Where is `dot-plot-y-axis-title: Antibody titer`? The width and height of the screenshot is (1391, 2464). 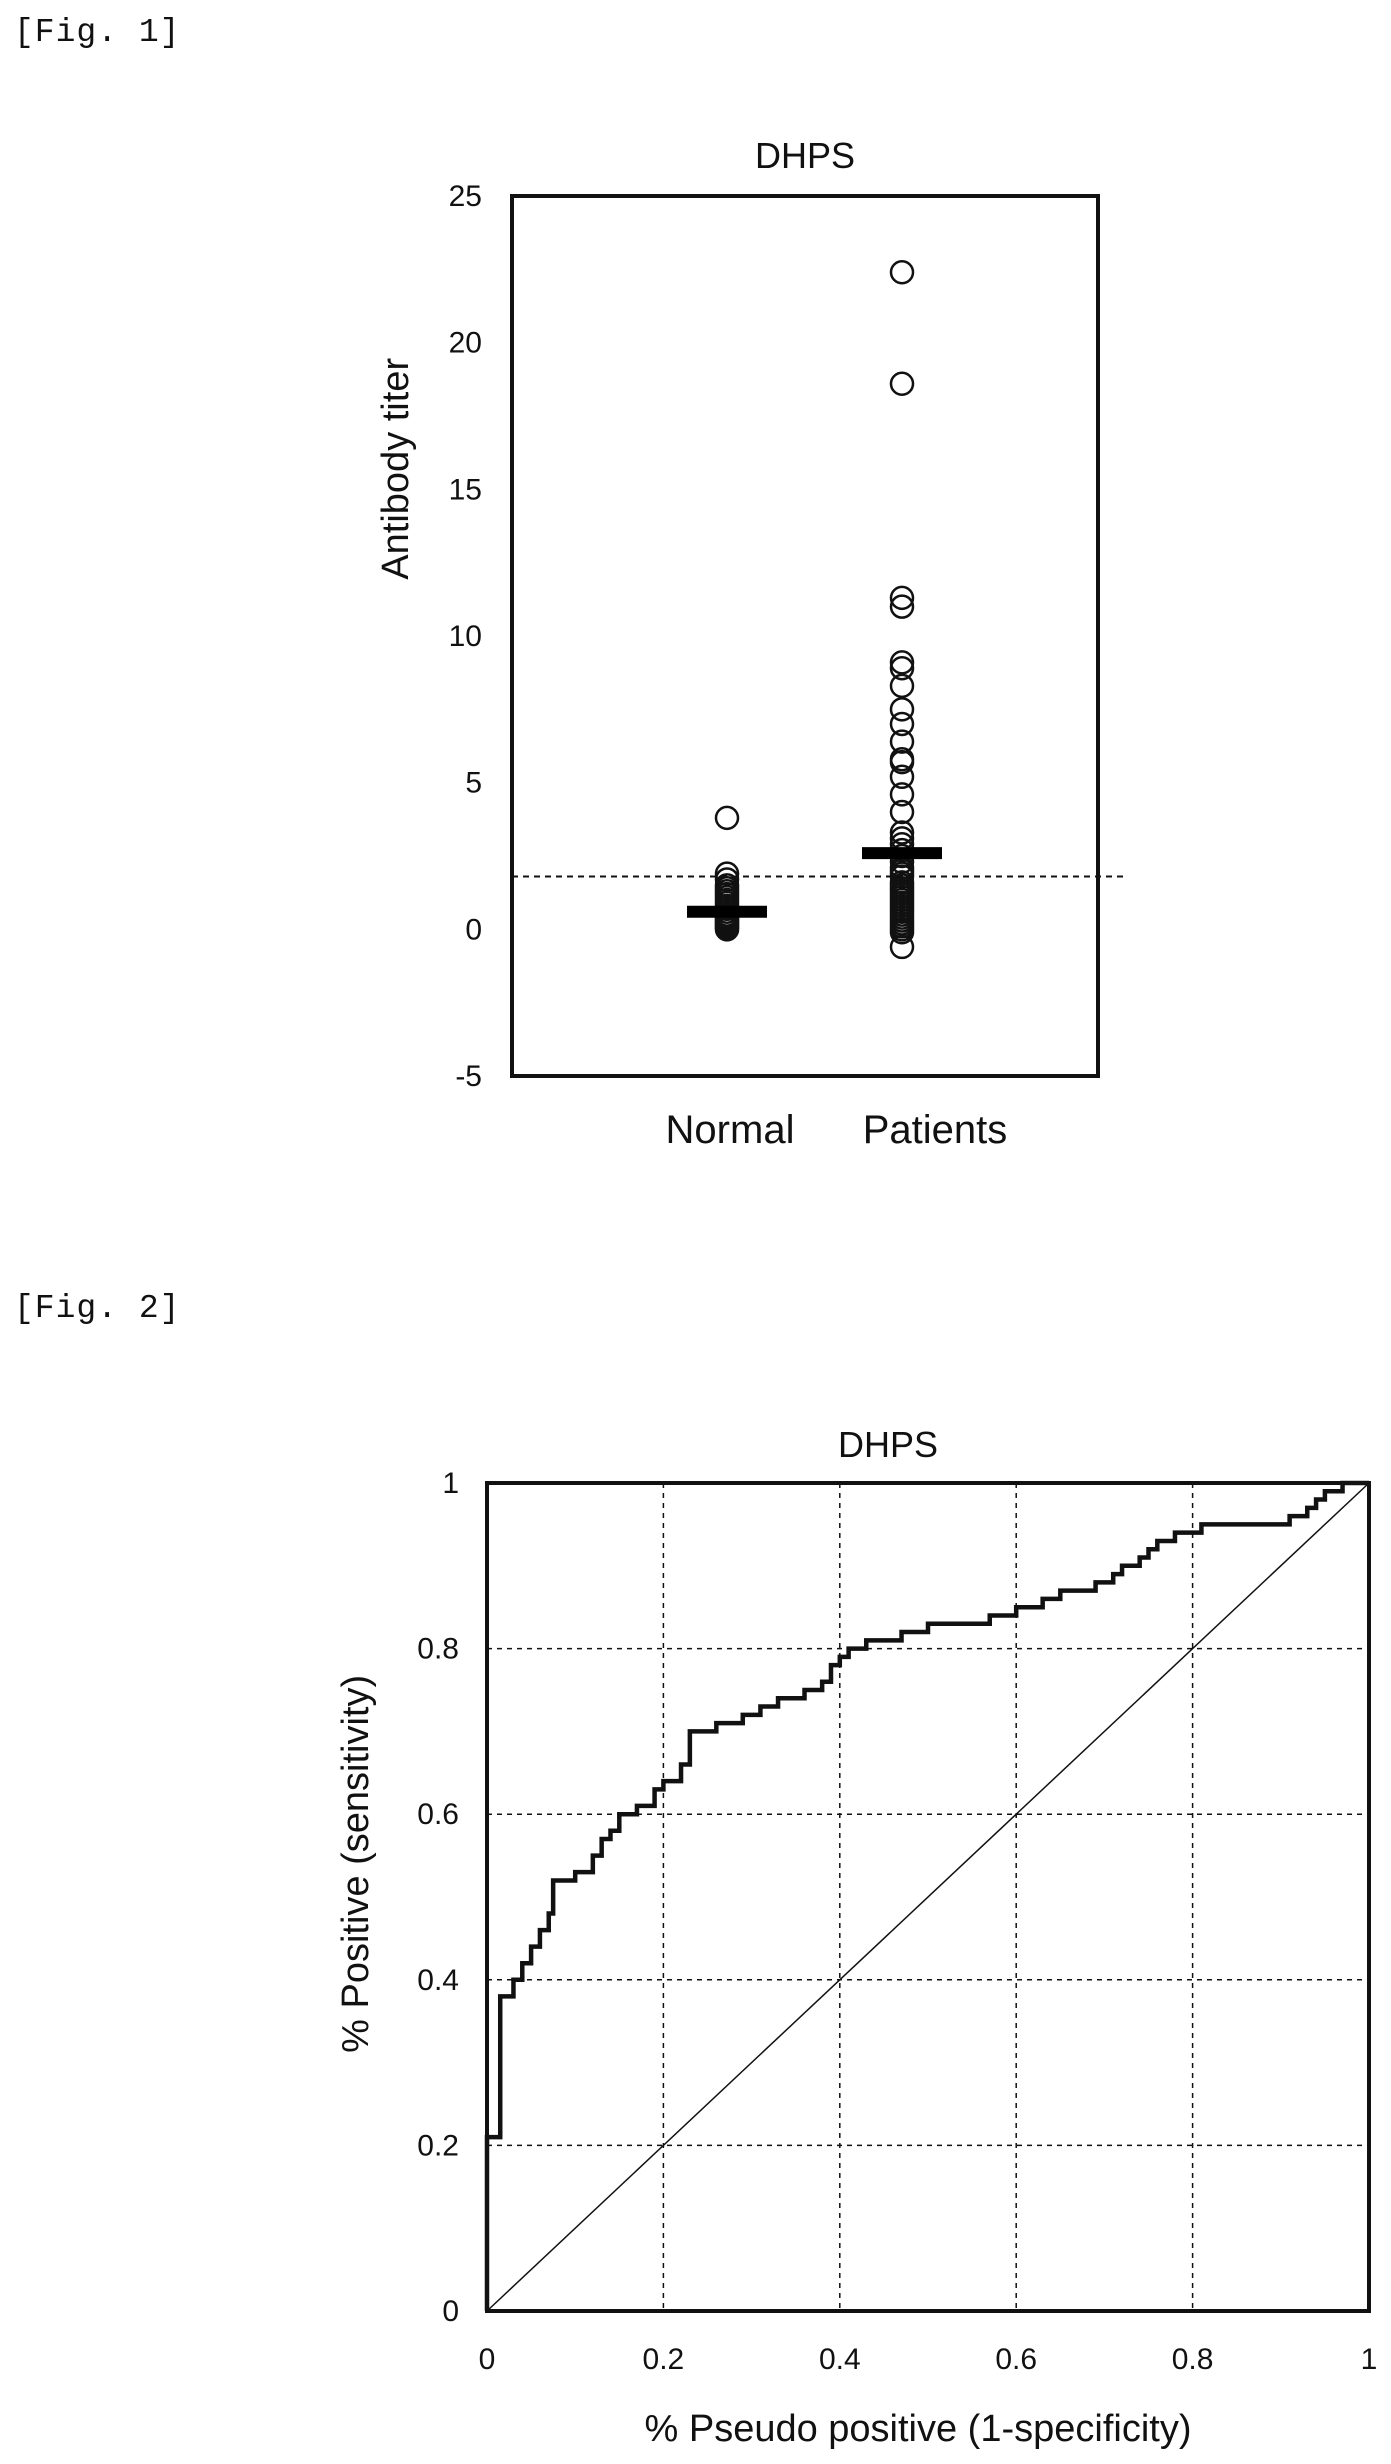 dot-plot-y-axis-title: Antibody titer is located at coordinates (396, 469).